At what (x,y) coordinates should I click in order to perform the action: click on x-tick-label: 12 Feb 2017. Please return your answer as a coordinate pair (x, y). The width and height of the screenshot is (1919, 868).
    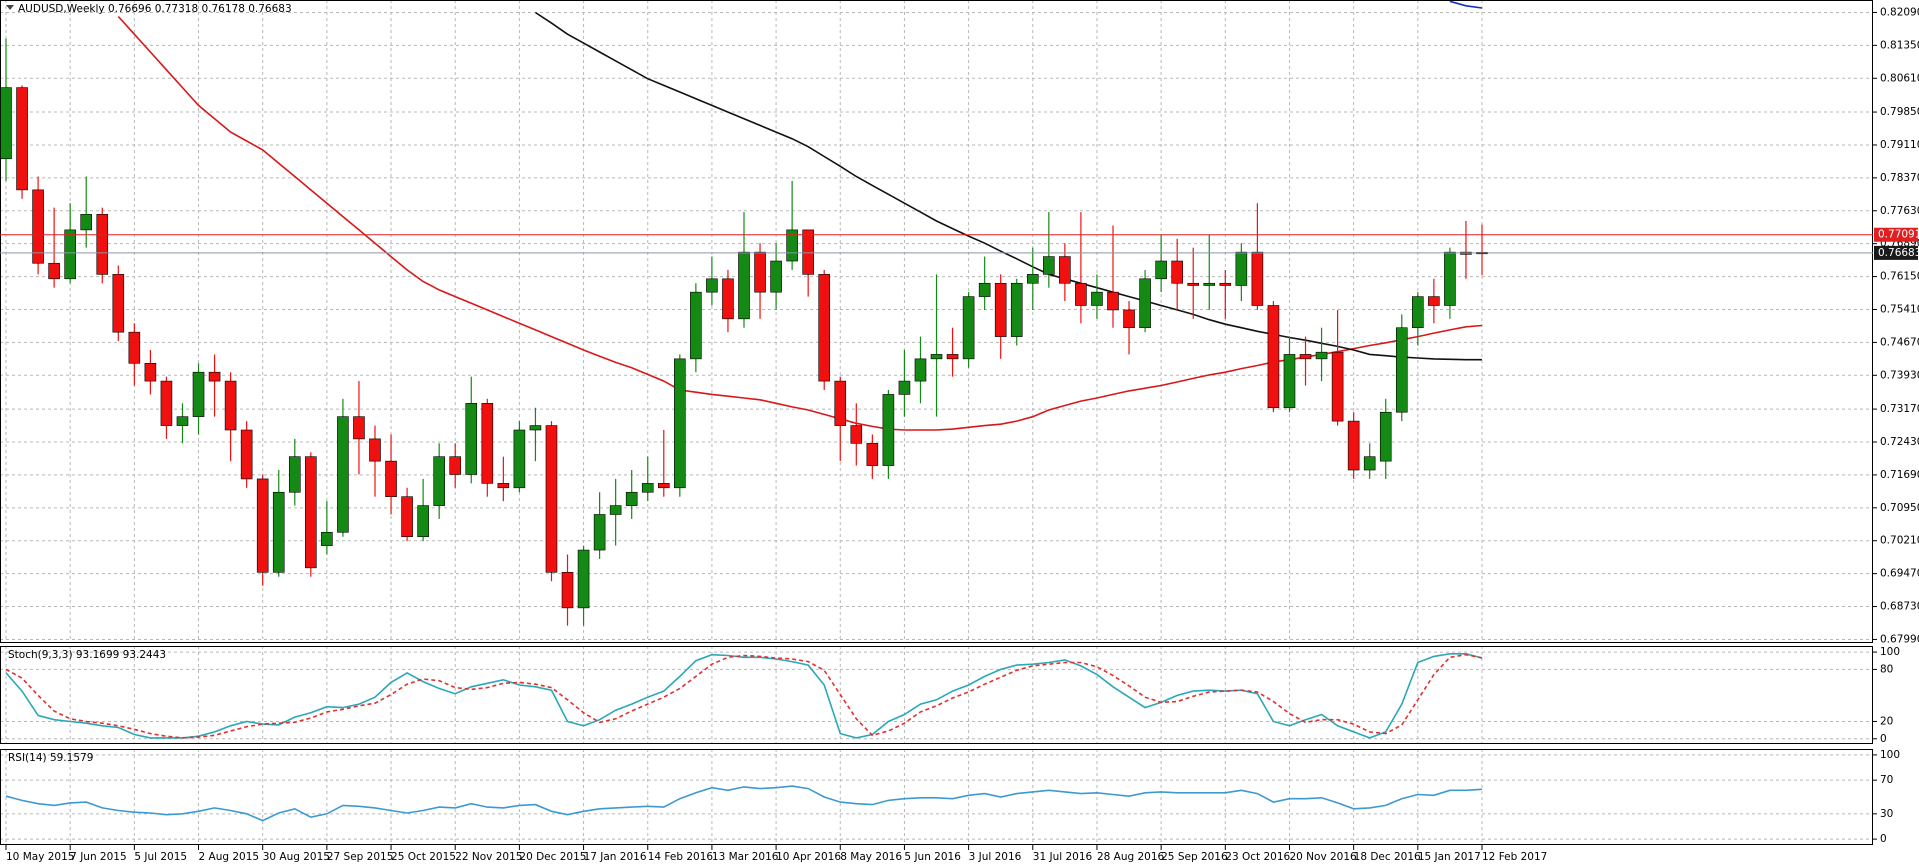
    Looking at the image, I should click on (1514, 857).